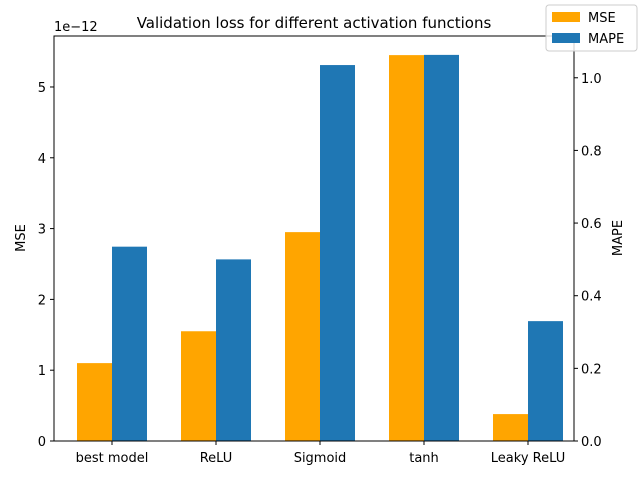 This screenshot has height=480, width=640. I want to click on x-tick-label: Leaky ReLU, so click(528, 458).